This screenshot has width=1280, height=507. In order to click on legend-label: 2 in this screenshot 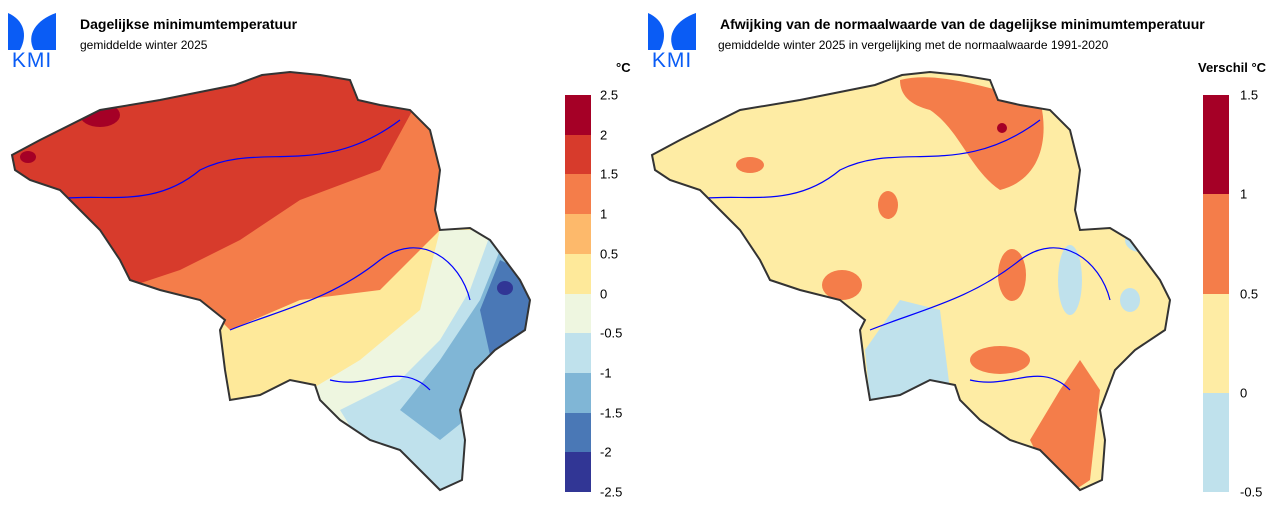, I will do `click(604, 135)`.